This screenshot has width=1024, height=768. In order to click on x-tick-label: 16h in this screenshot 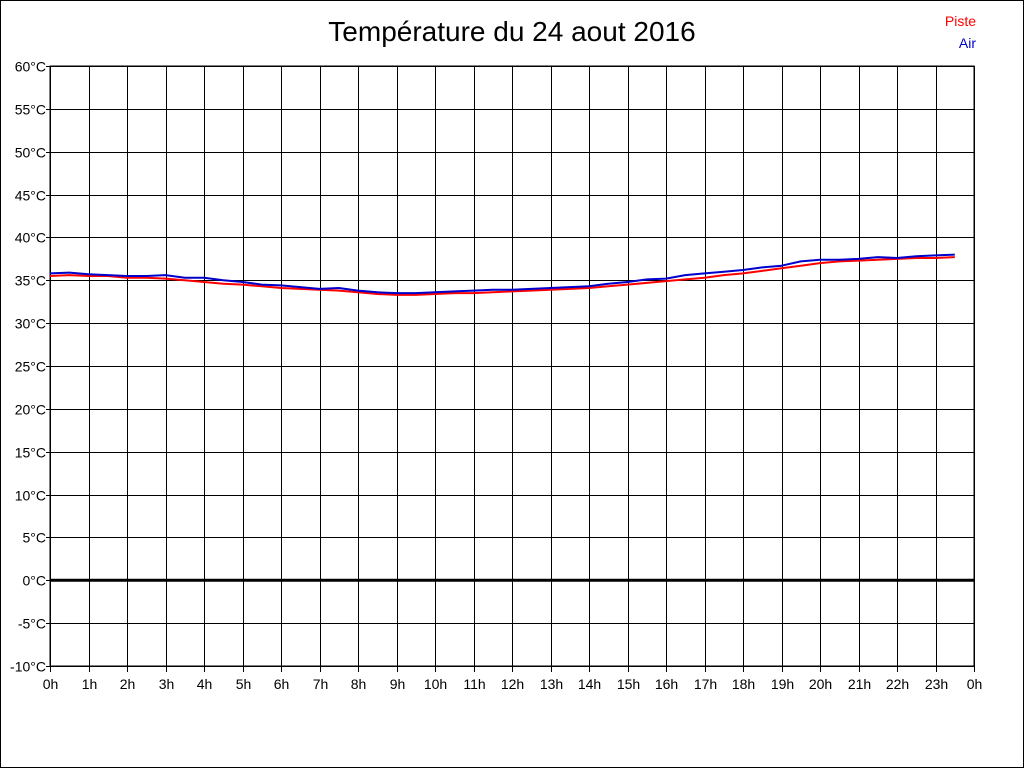, I will do `click(666, 684)`.